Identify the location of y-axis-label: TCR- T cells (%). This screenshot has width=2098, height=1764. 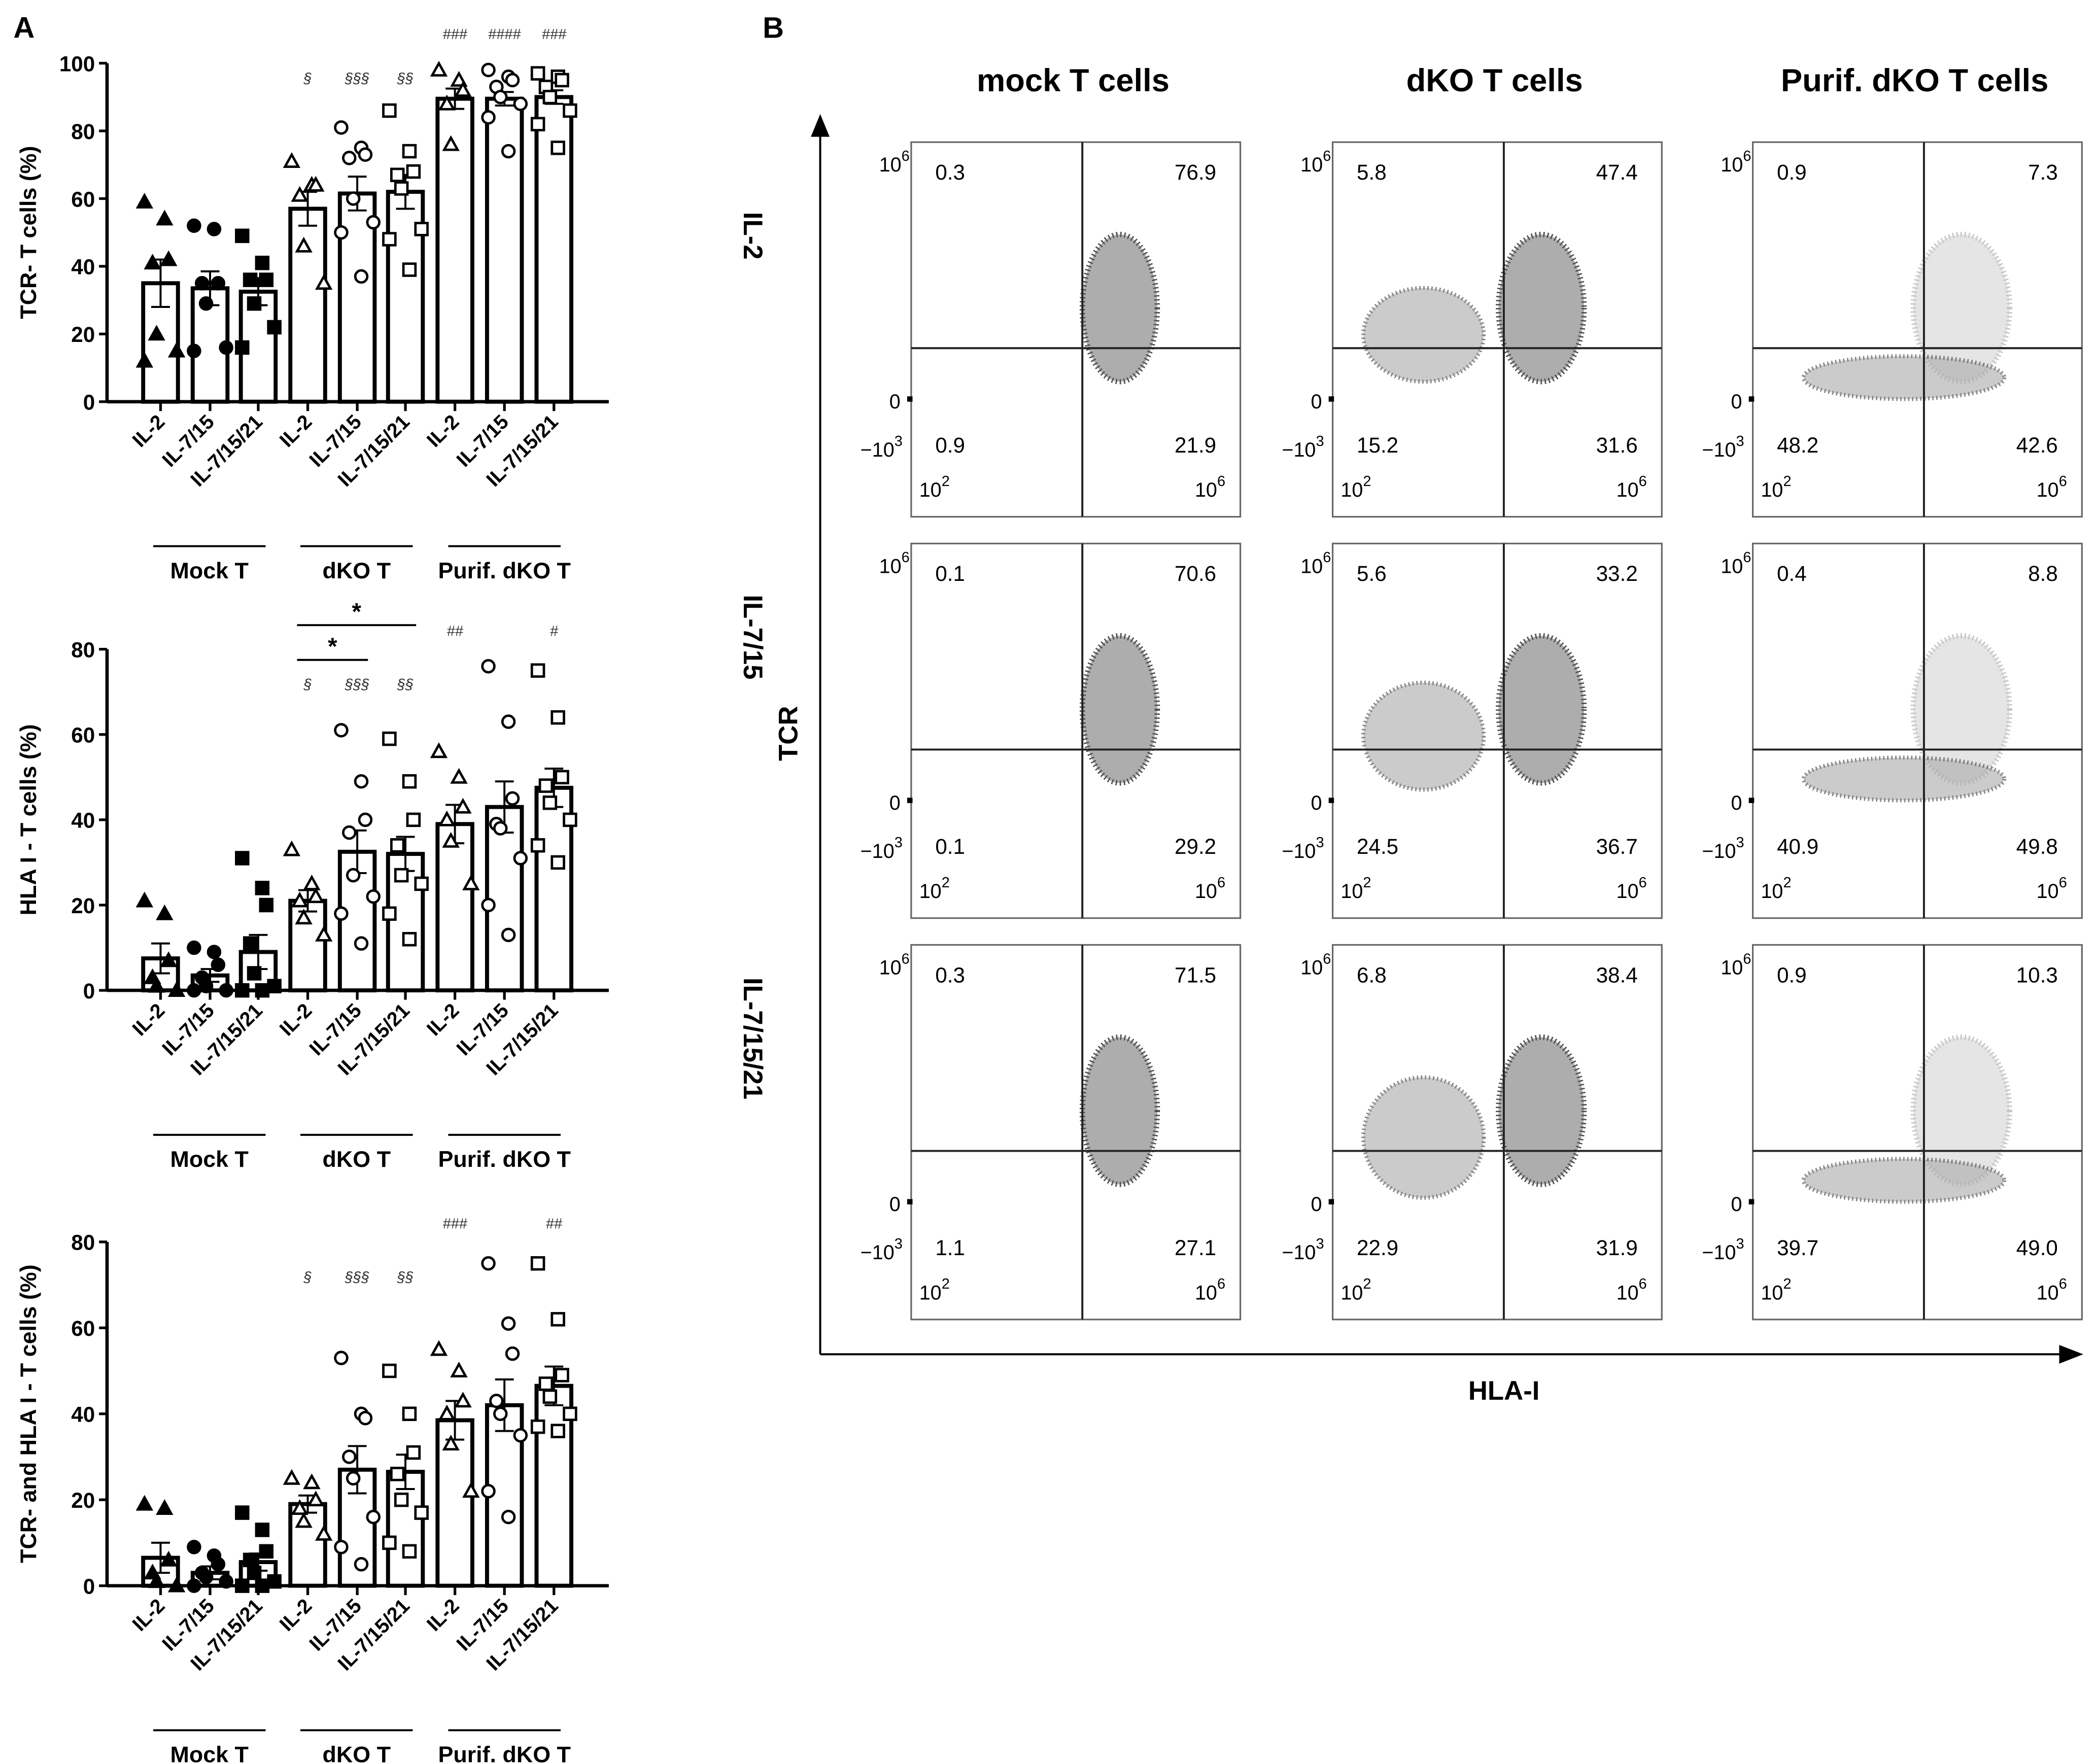
(28, 232).